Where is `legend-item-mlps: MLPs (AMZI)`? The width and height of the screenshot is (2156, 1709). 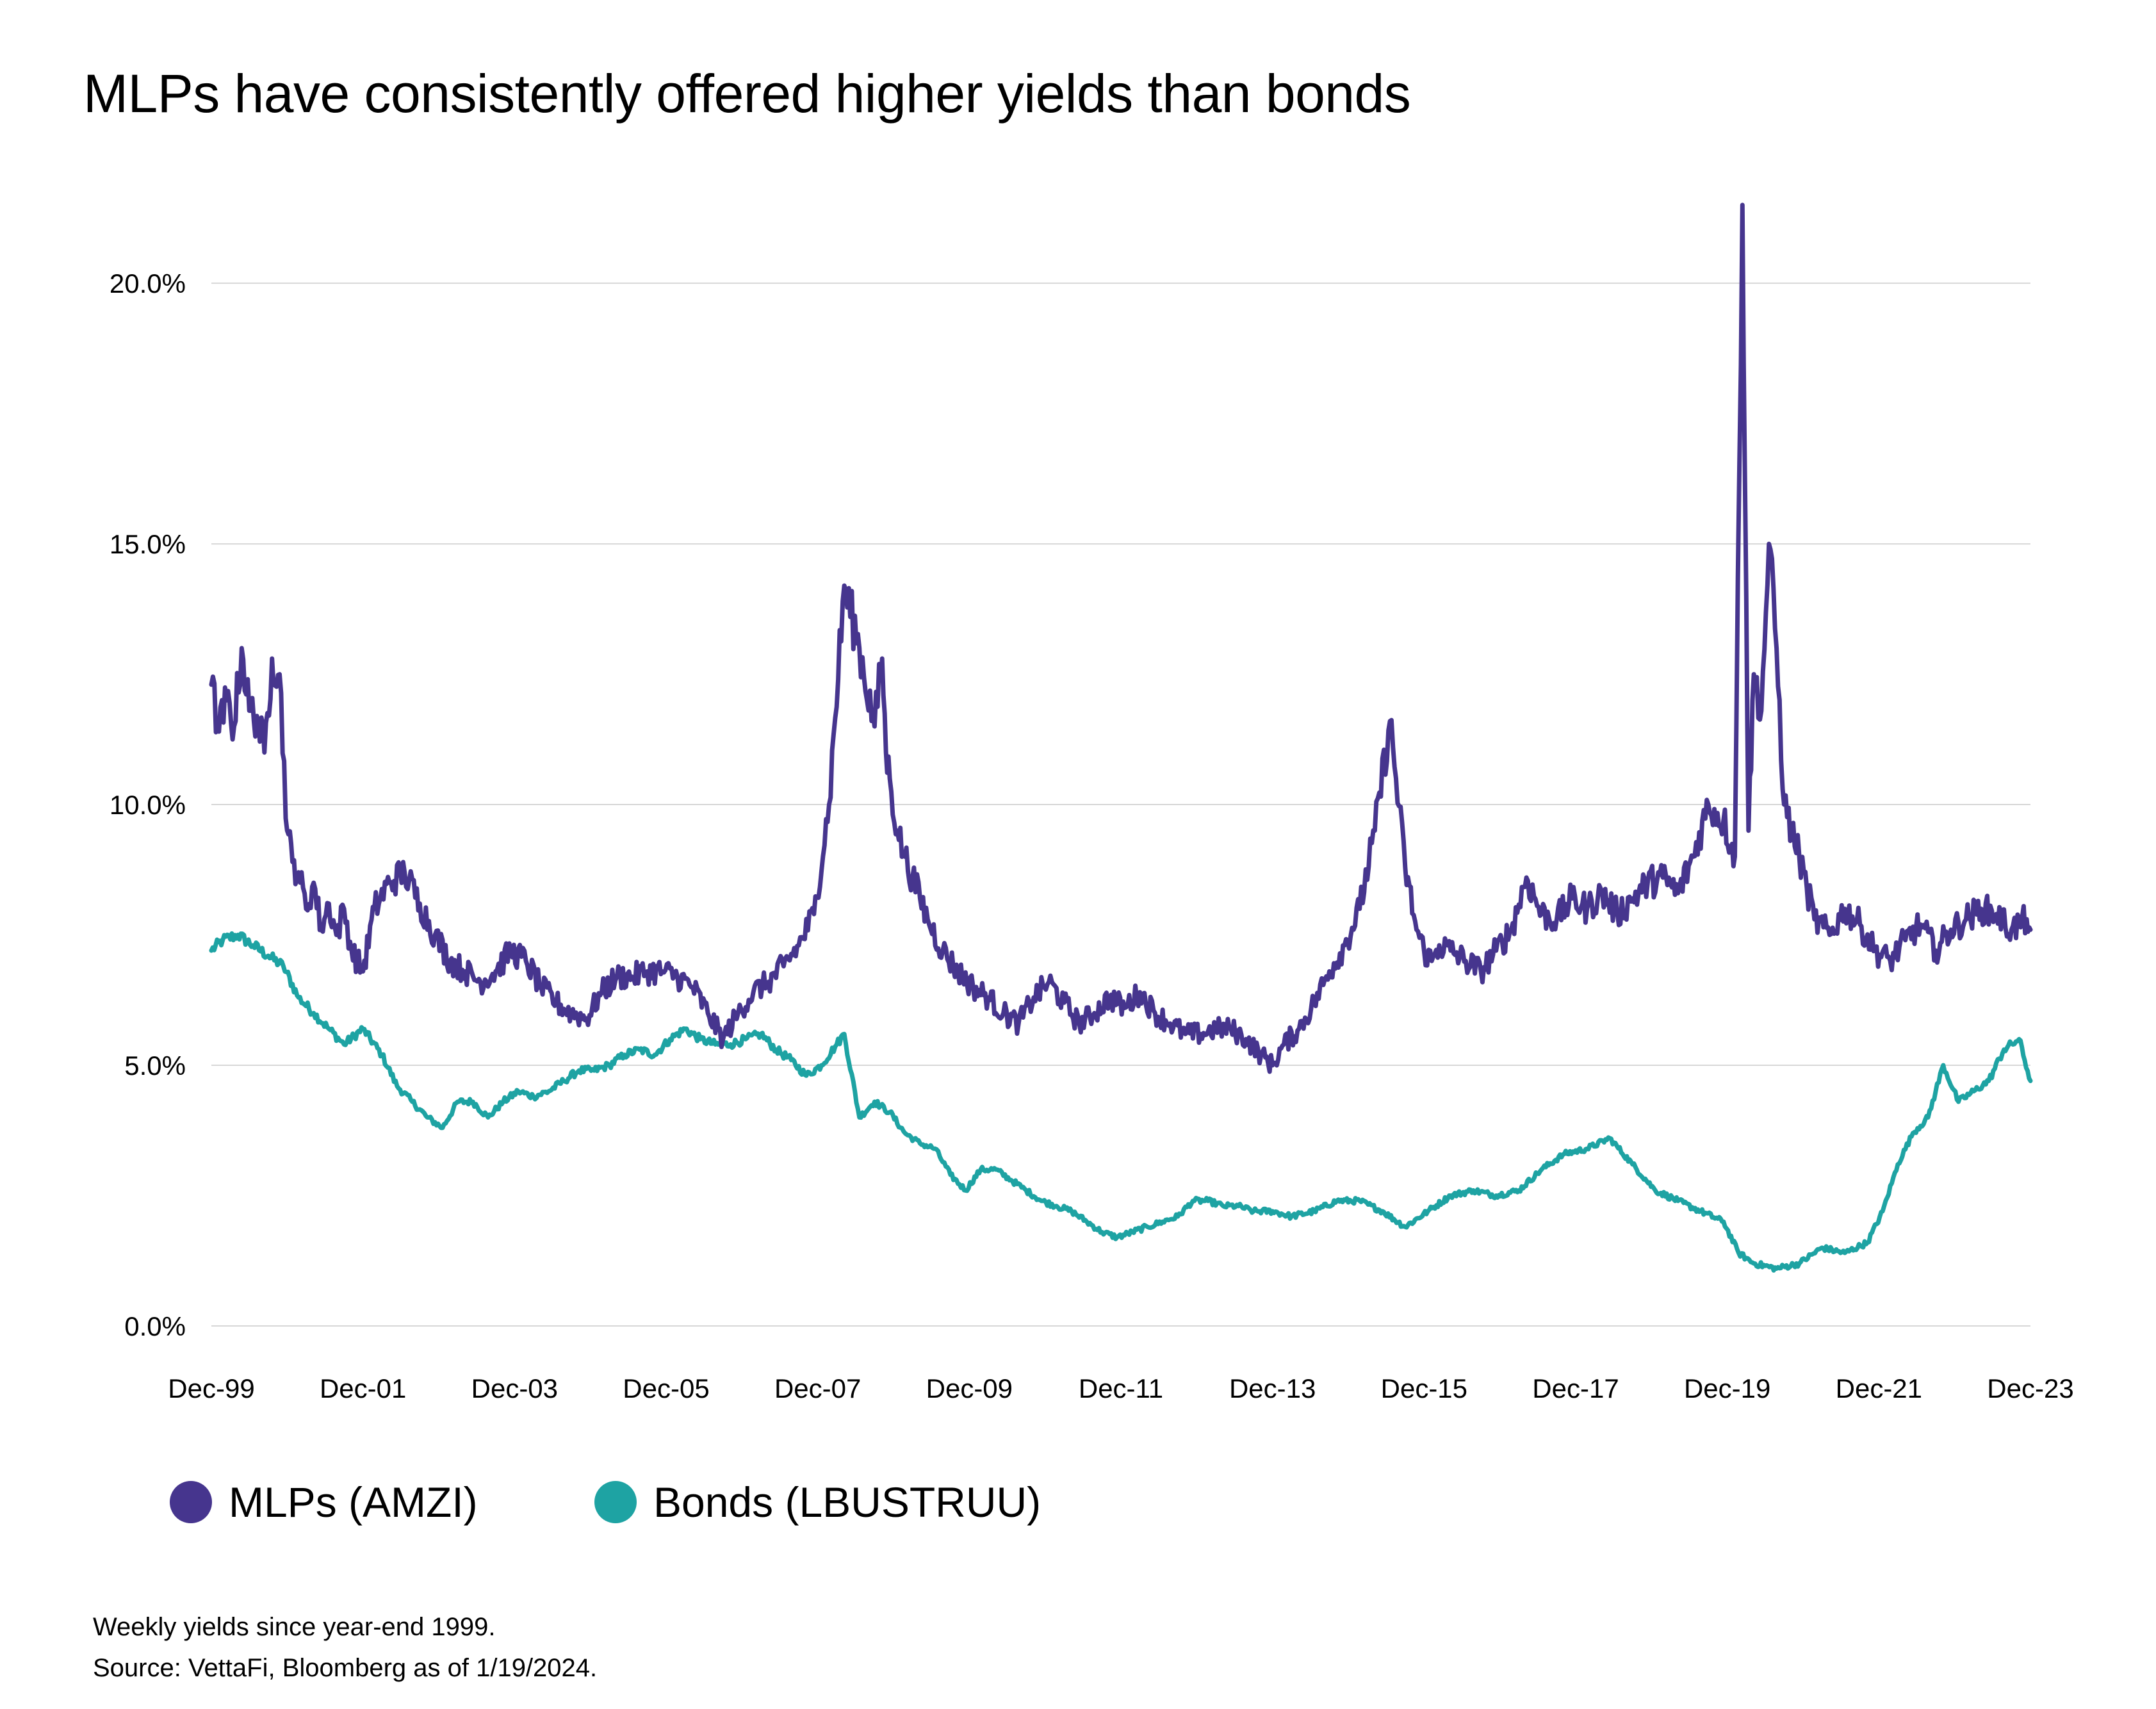 legend-item-mlps: MLPs (AMZI) is located at coordinates (324, 1502).